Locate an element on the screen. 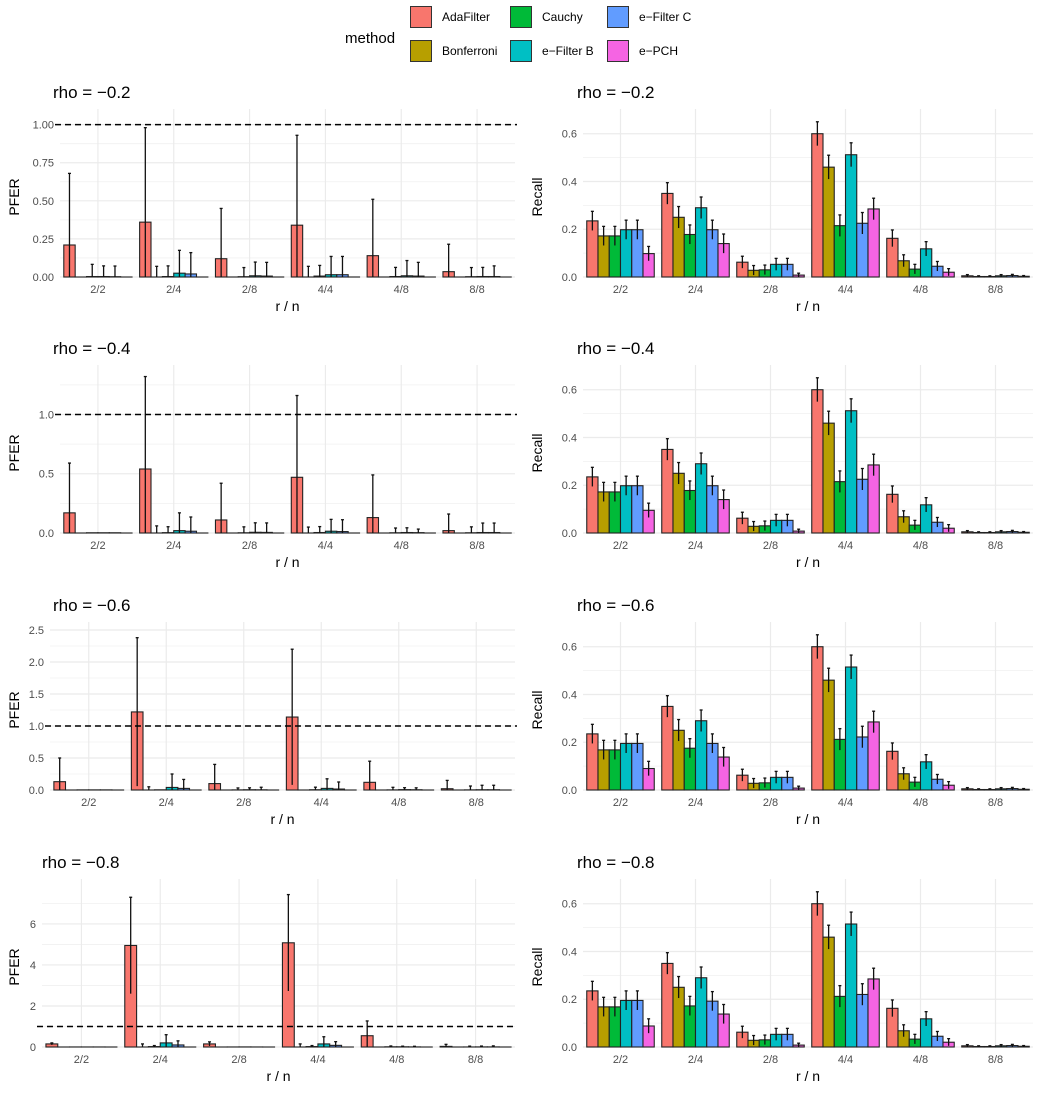  y-tick-label: 1.5 is located at coordinates (36, 695).